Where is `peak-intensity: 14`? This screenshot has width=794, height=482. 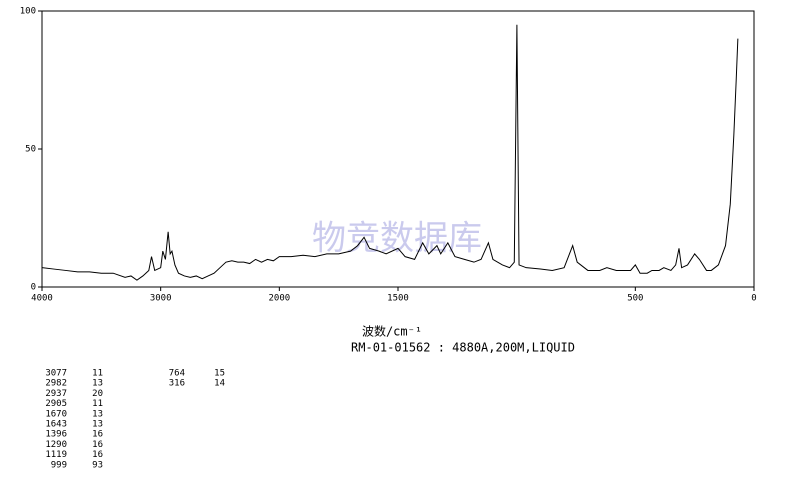
peak-intensity: 14 is located at coordinates (219, 384).